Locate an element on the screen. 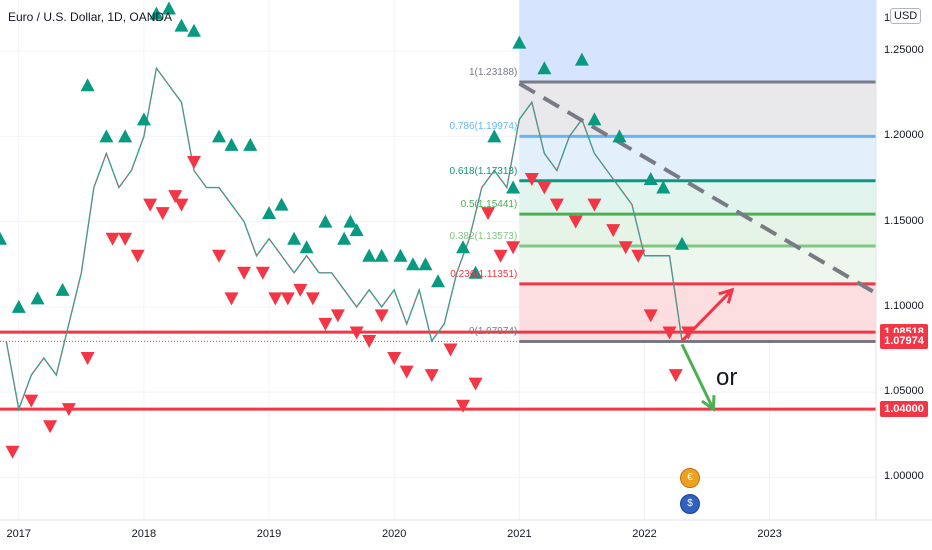 The height and width of the screenshot is (550, 932). time-axis-label: 2019 is located at coordinates (269, 534).